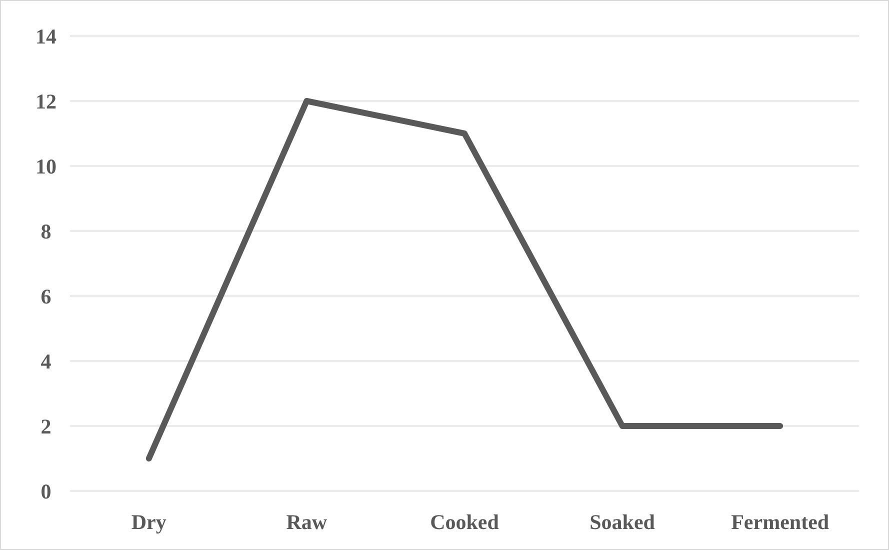 The height and width of the screenshot is (550, 889). I want to click on y-tick-label: 2, so click(46, 426).